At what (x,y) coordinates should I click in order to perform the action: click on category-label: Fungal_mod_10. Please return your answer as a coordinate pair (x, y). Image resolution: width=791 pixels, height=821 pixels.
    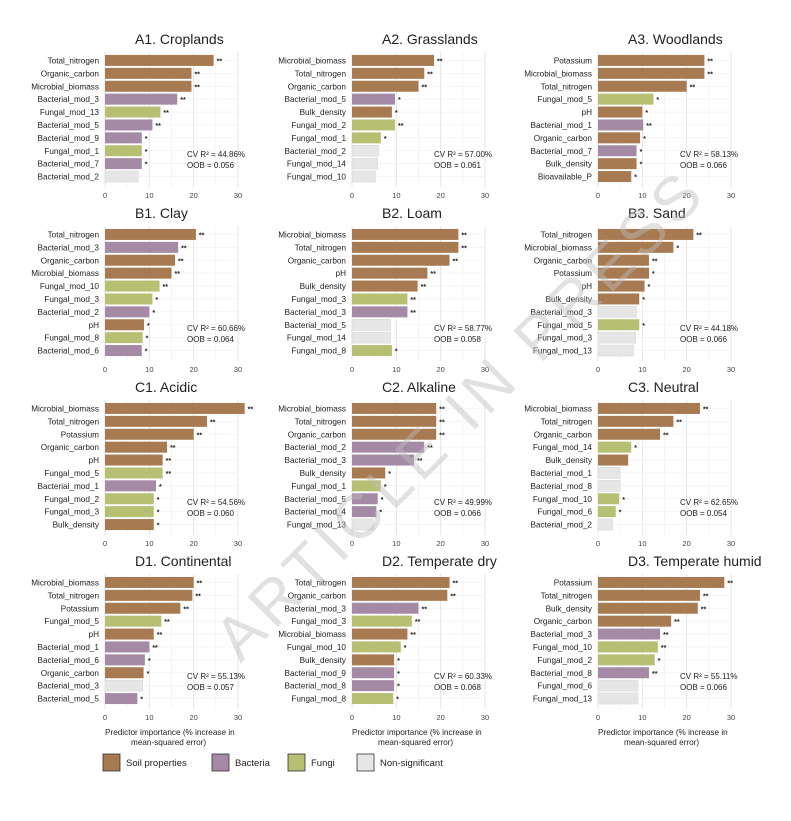
    Looking at the image, I should click on (70, 286).